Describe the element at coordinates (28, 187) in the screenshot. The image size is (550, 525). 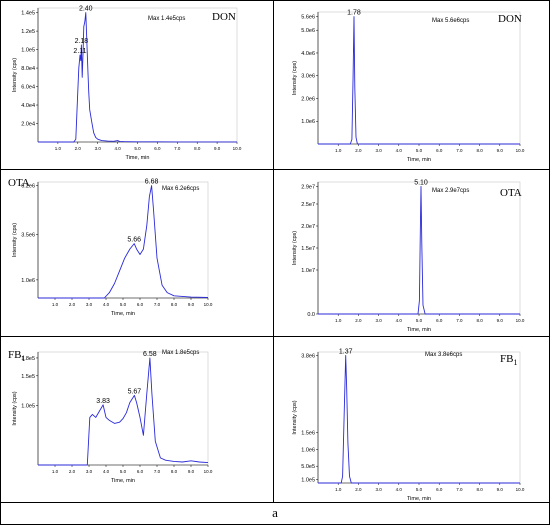
I see `y-tick-label: 6.2e6` at that location.